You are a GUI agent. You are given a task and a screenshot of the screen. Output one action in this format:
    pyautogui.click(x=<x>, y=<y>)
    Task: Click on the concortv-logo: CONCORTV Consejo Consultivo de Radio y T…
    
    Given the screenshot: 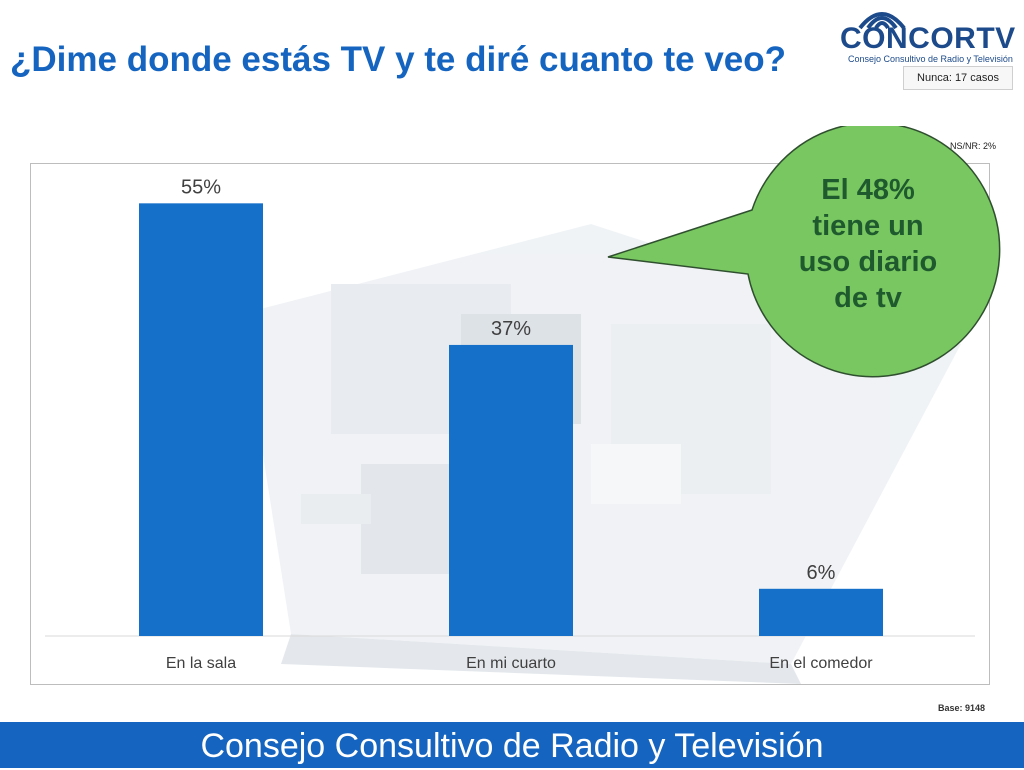 What is the action you would take?
    pyautogui.click(x=930, y=35)
    